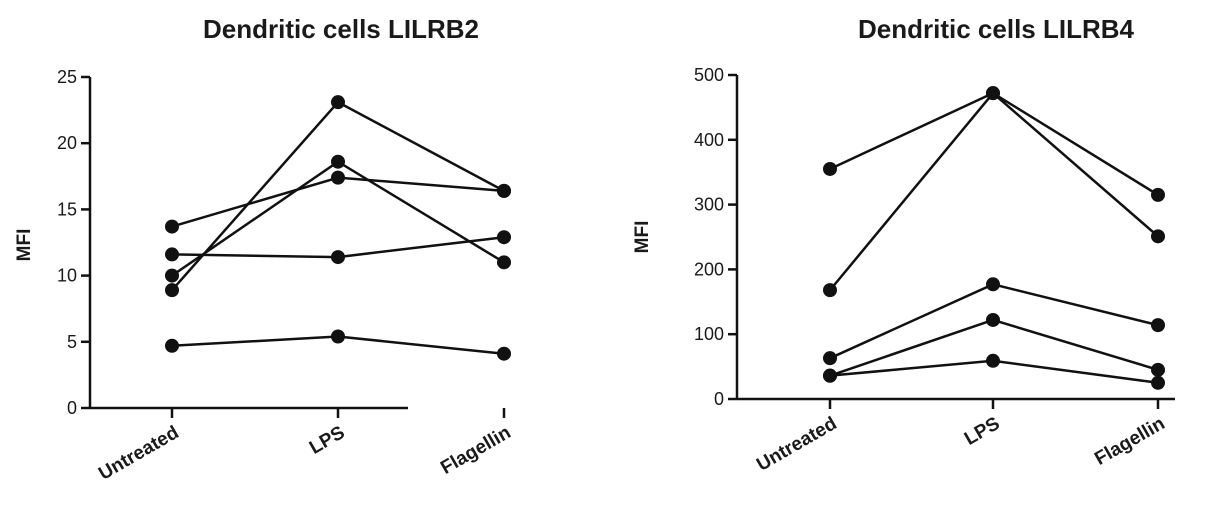  I want to click on y-tick-label: 10, so click(67, 276).